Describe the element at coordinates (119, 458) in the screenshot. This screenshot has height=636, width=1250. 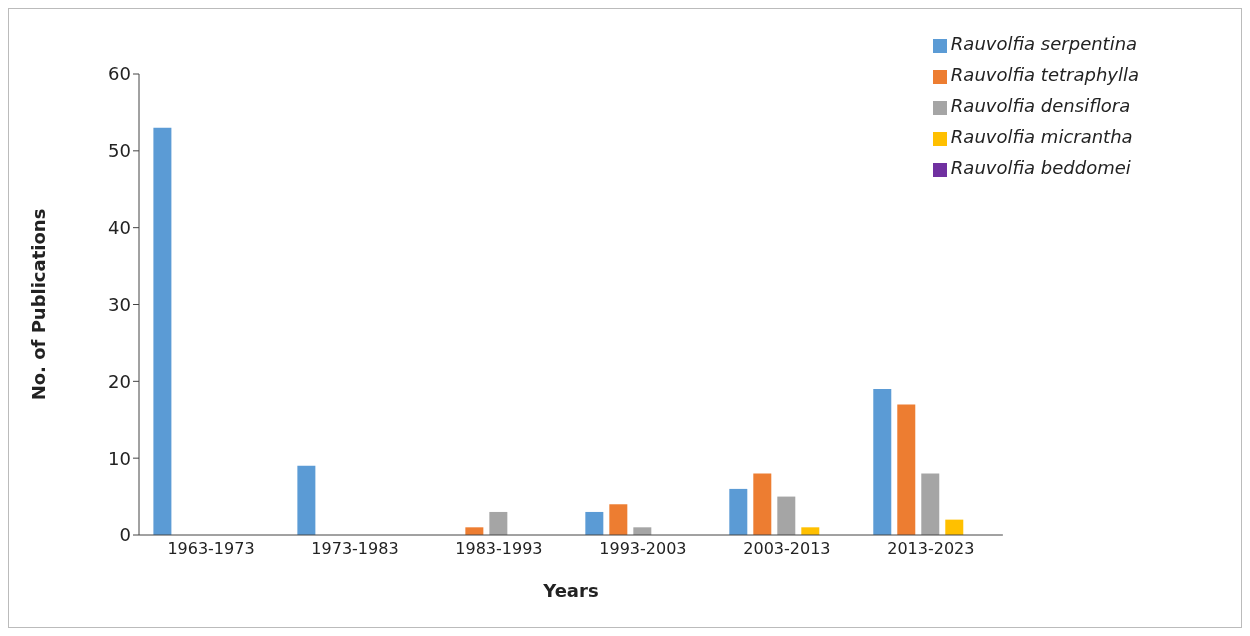
I see `y-tick-label: 10` at that location.